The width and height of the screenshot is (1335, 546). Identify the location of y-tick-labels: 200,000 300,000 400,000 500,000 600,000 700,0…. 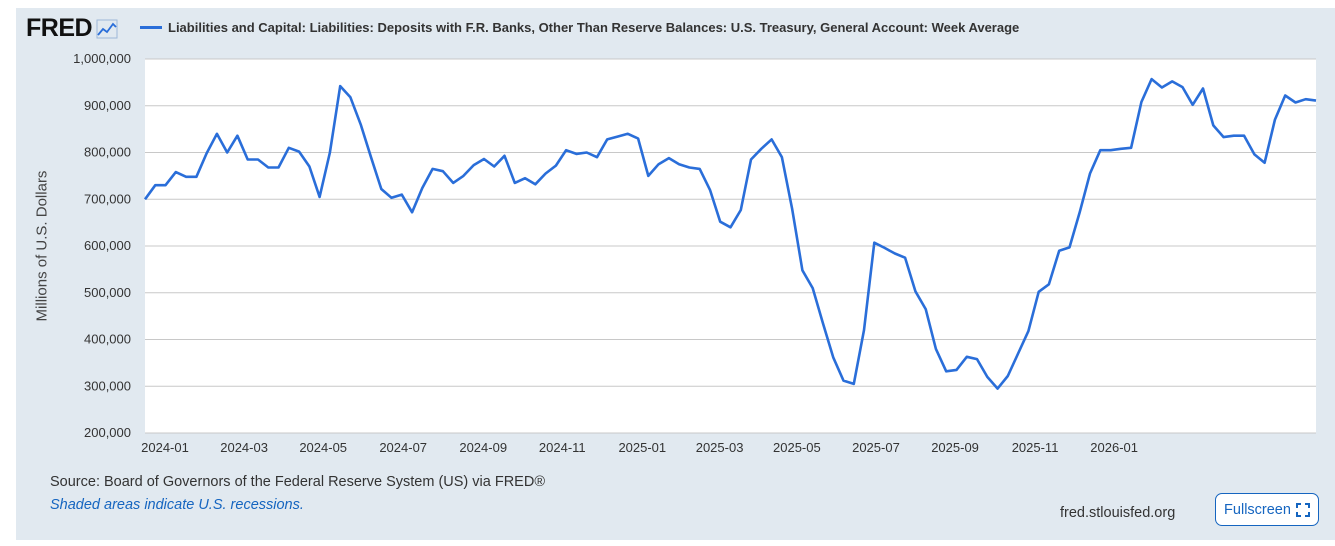
(102, 245).